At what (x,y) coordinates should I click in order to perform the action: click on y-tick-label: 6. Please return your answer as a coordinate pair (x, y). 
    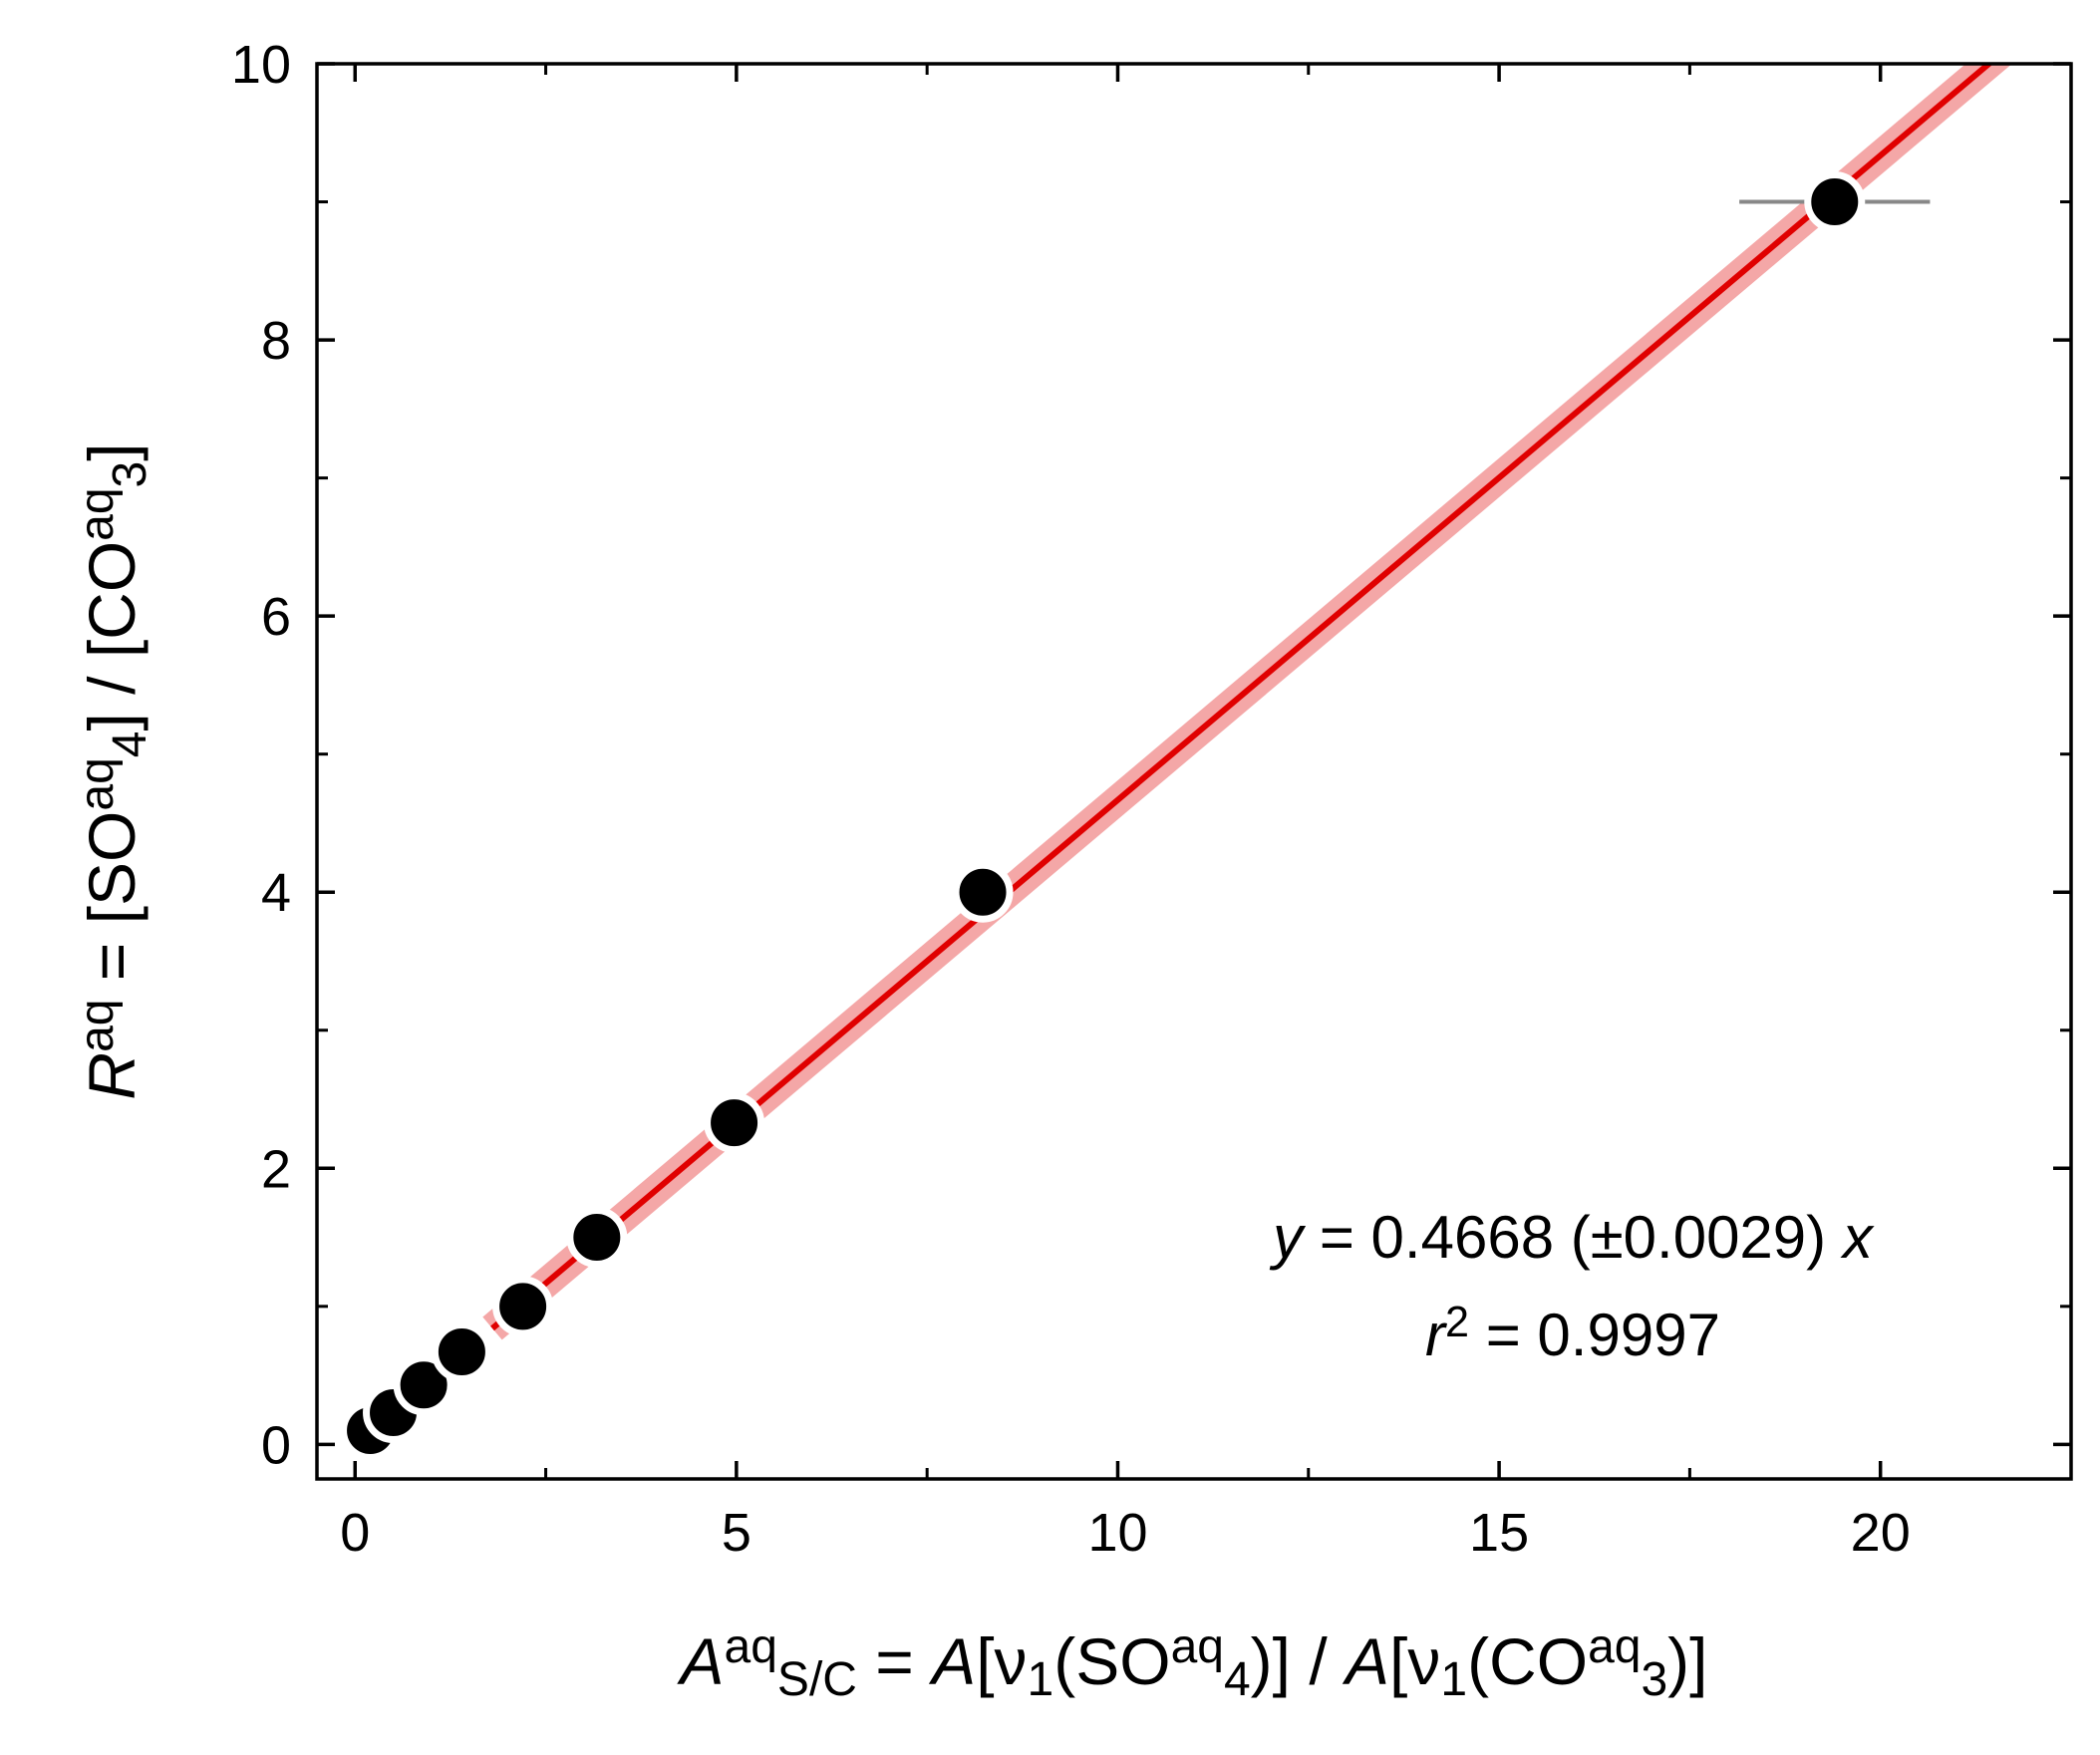
    Looking at the image, I should click on (276, 617).